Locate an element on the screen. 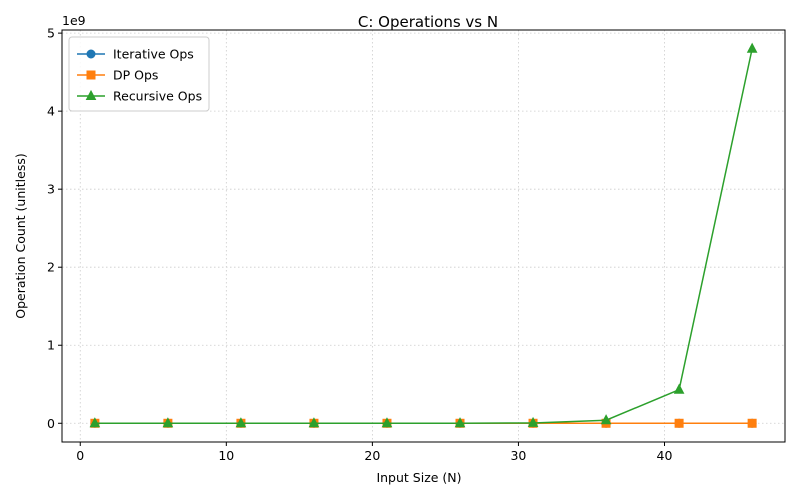  y-axis-title: Operation Count (unitless) is located at coordinates (20, 235).